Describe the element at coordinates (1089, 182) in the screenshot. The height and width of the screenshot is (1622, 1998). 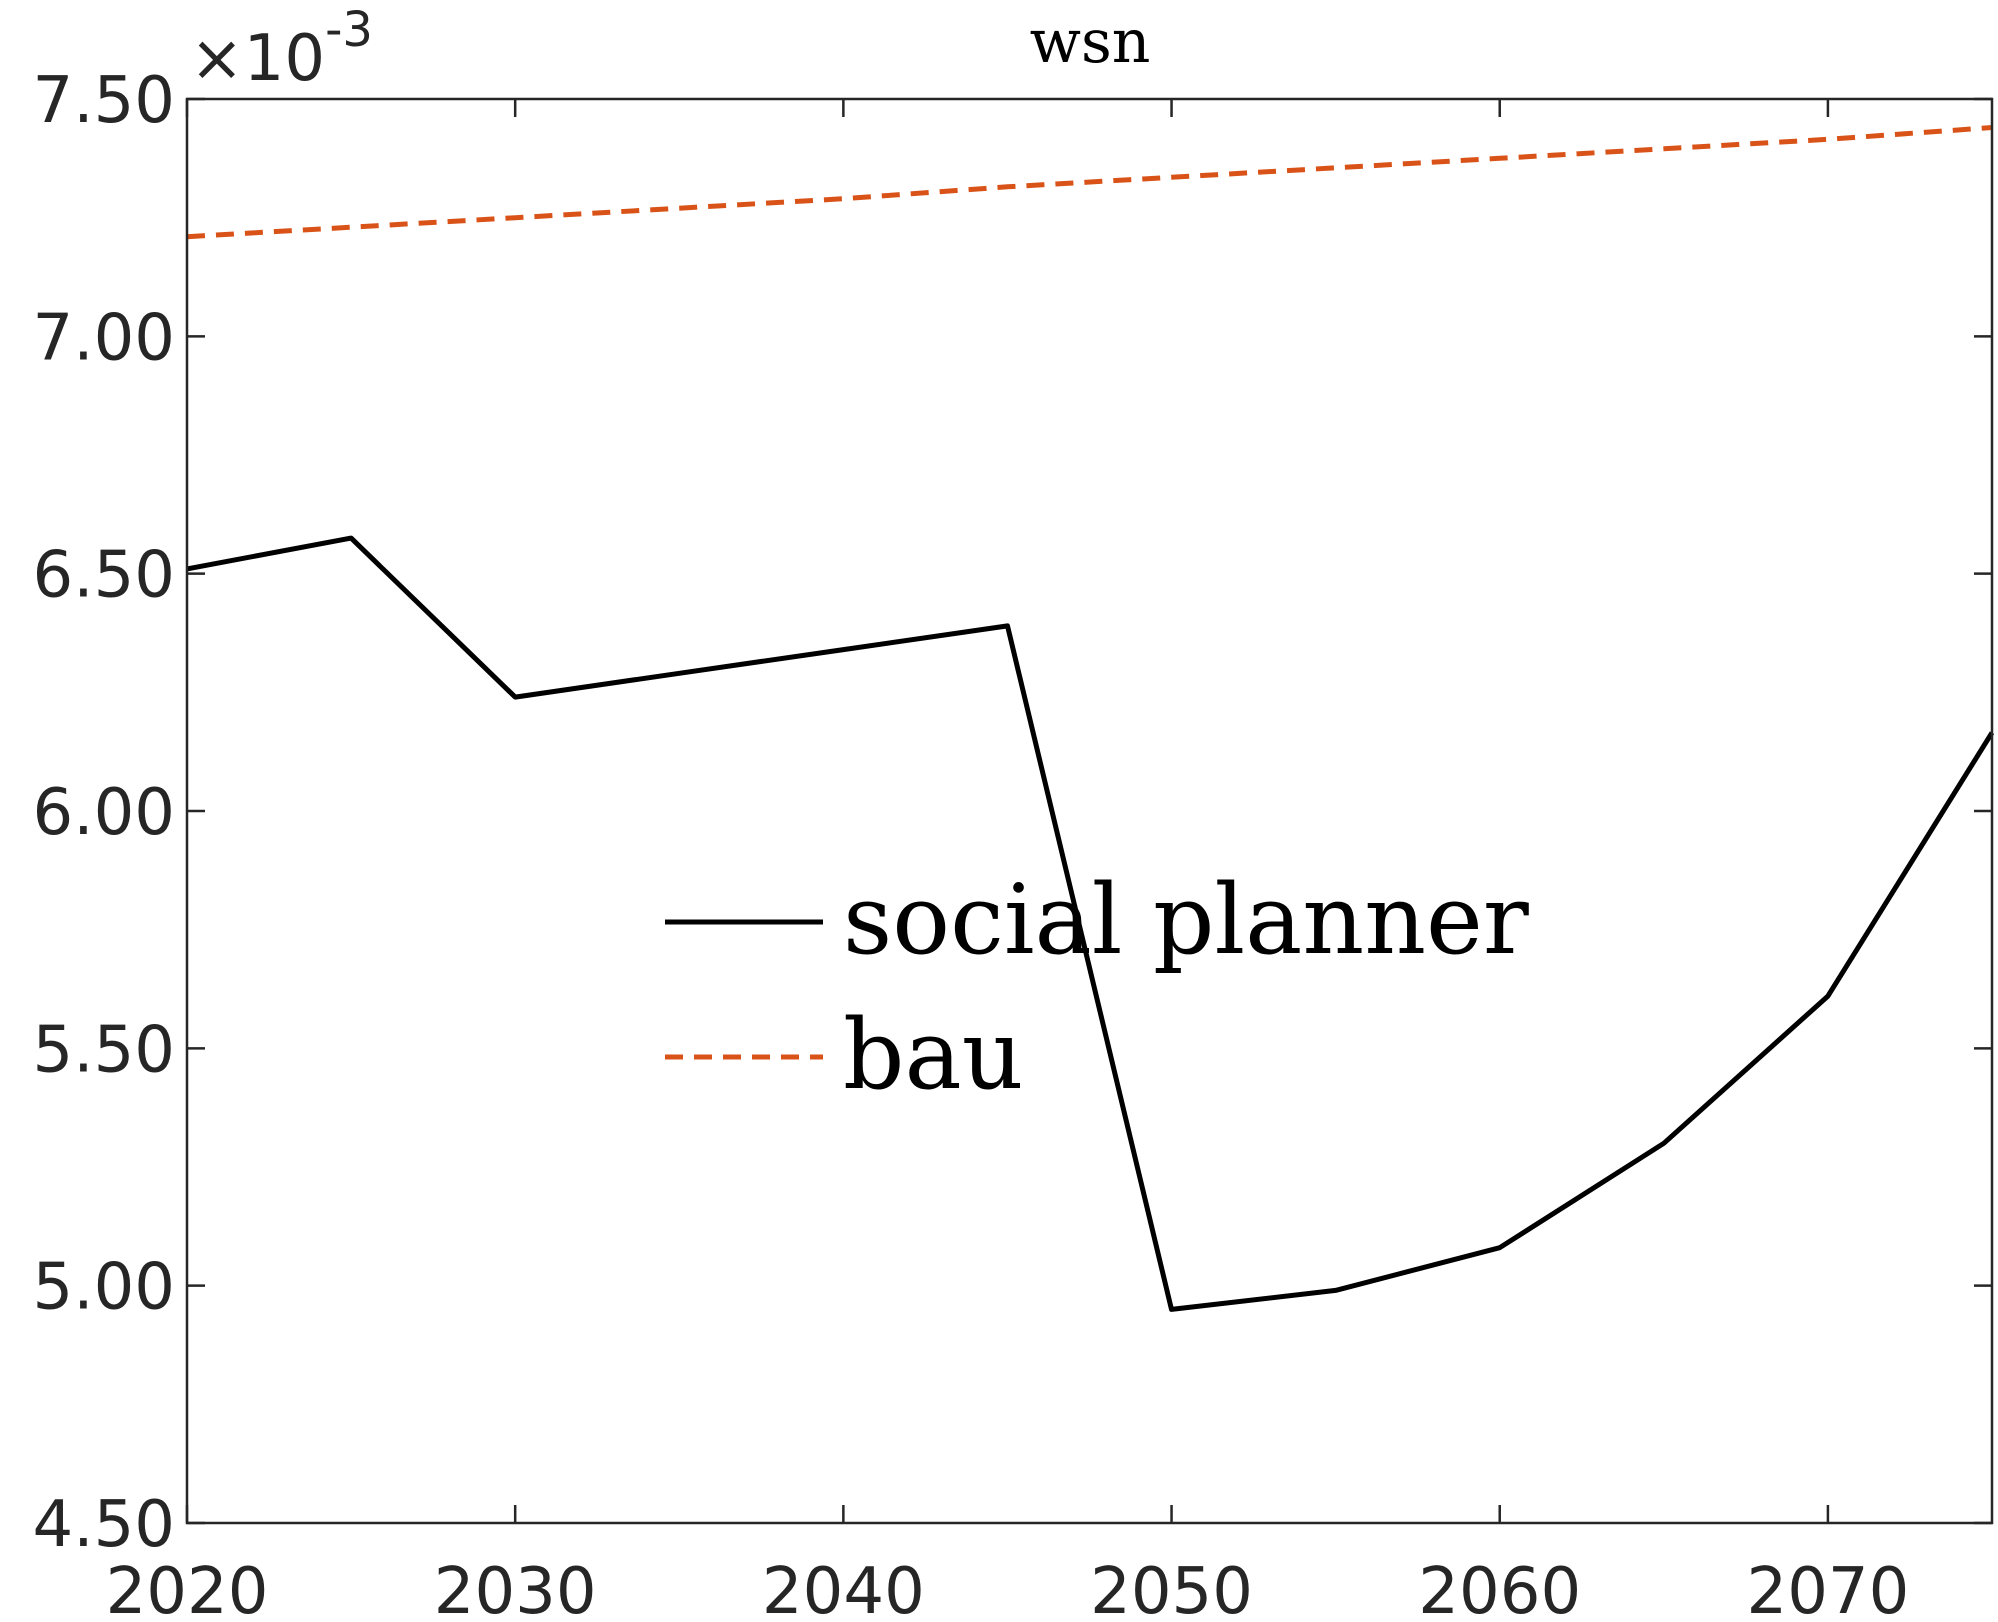
I see `series-line-bau` at that location.